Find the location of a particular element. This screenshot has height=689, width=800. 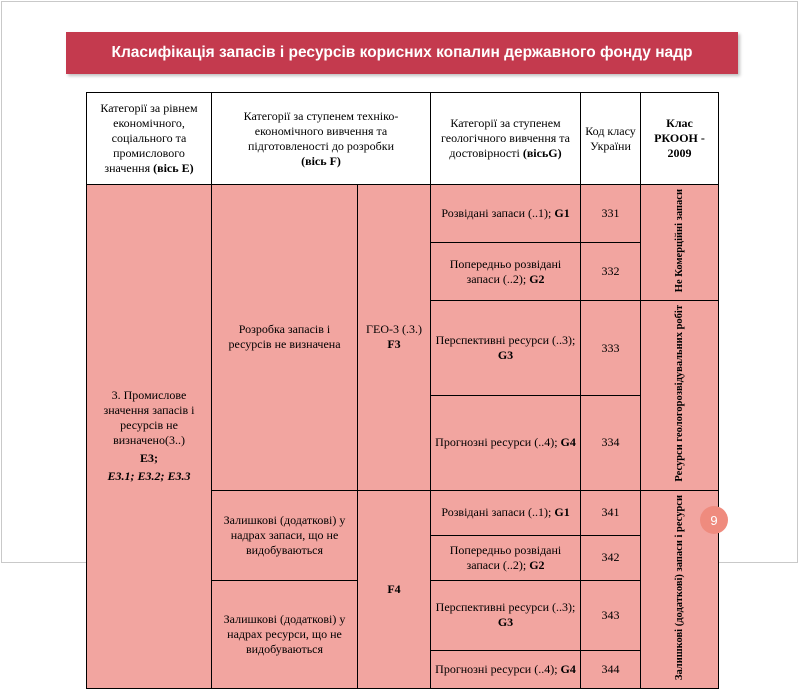

f-axis-cell-f4: F4 is located at coordinates (394, 589).